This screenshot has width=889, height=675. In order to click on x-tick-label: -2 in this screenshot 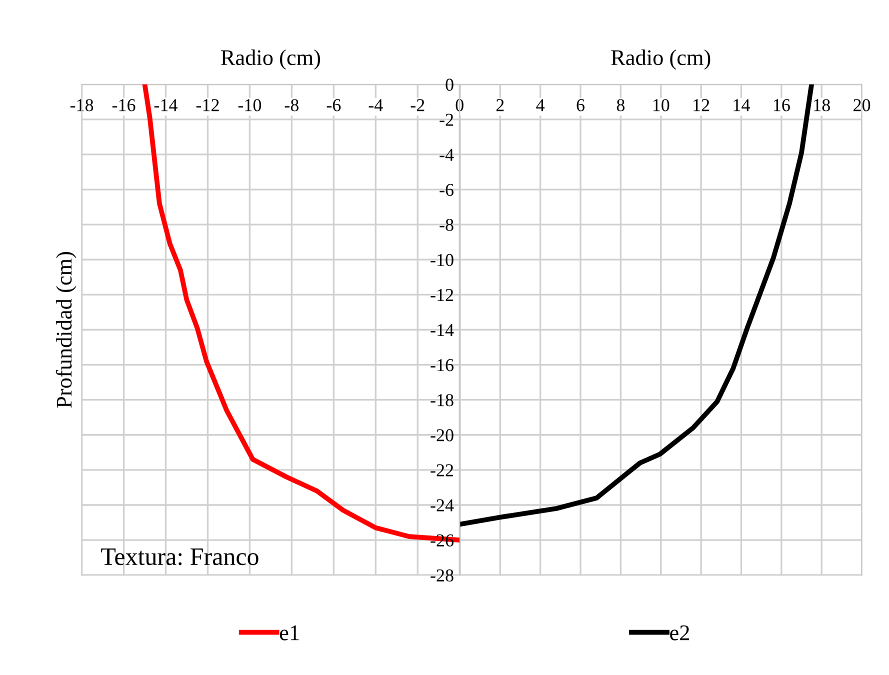, I will do `click(417, 105)`.